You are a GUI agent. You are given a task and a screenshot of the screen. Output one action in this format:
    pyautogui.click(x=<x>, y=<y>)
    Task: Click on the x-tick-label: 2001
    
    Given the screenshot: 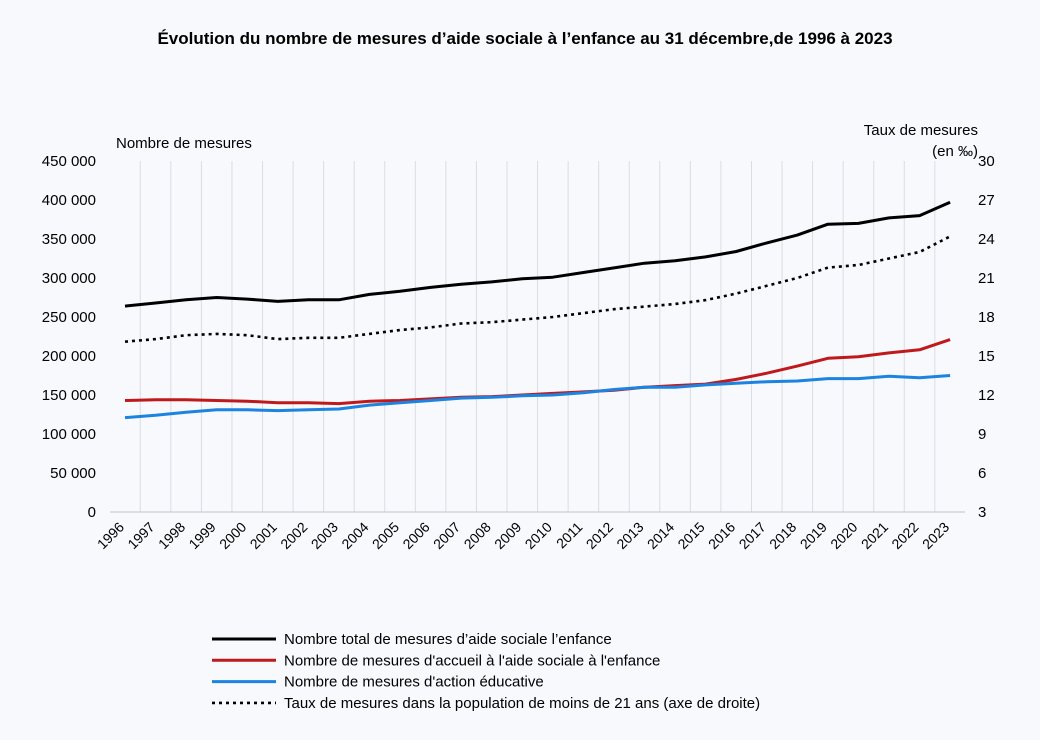 What is the action you would take?
    pyautogui.click(x=263, y=535)
    